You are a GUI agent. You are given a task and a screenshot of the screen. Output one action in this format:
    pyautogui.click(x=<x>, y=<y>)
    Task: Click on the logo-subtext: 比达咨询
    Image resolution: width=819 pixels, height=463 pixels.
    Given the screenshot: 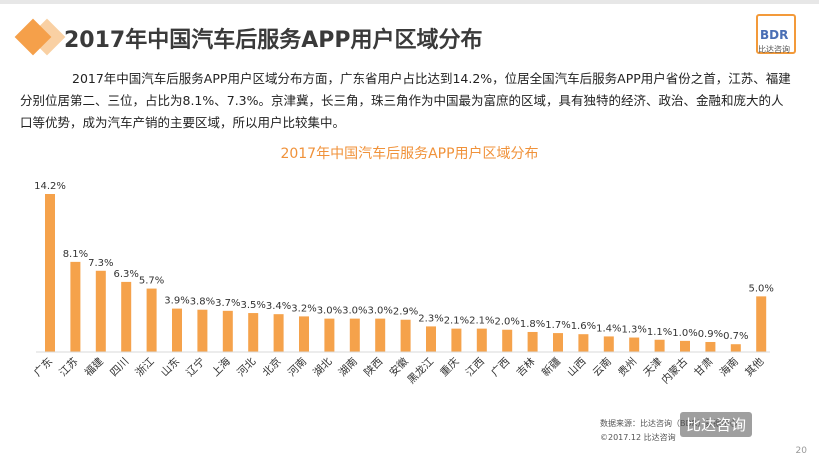 What is the action you would take?
    pyautogui.click(x=774, y=49)
    